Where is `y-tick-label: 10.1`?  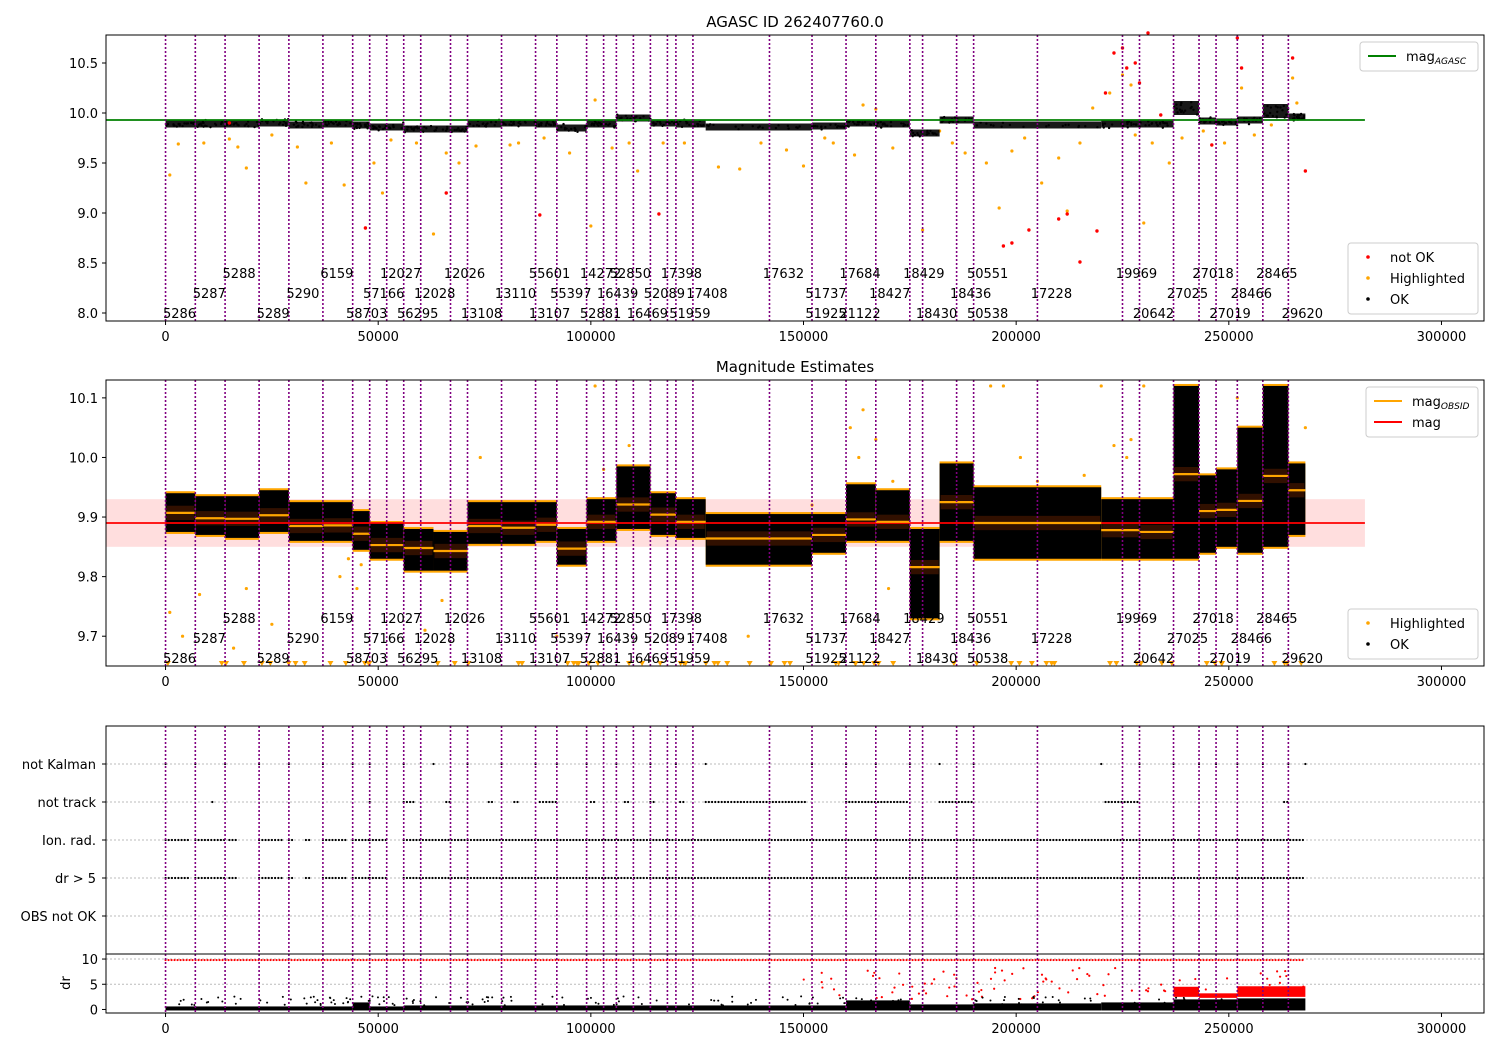 y-tick-label: 10.1 is located at coordinates (83, 399).